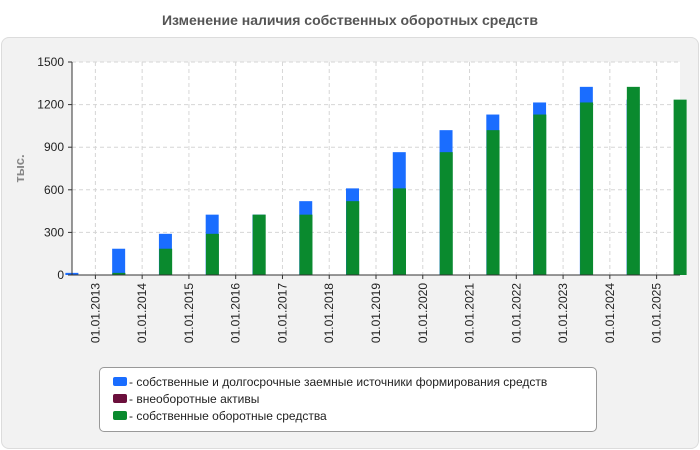 The height and width of the screenshot is (450, 700). I want to click on x-tick-label-3: 01.01.2016, so click(236, 313).